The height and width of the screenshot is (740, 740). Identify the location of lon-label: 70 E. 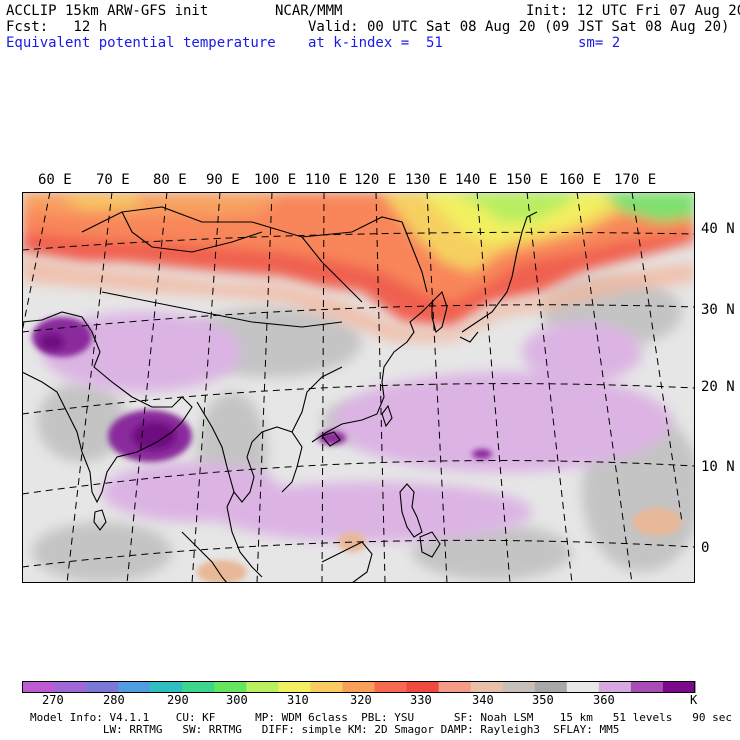
(113, 180).